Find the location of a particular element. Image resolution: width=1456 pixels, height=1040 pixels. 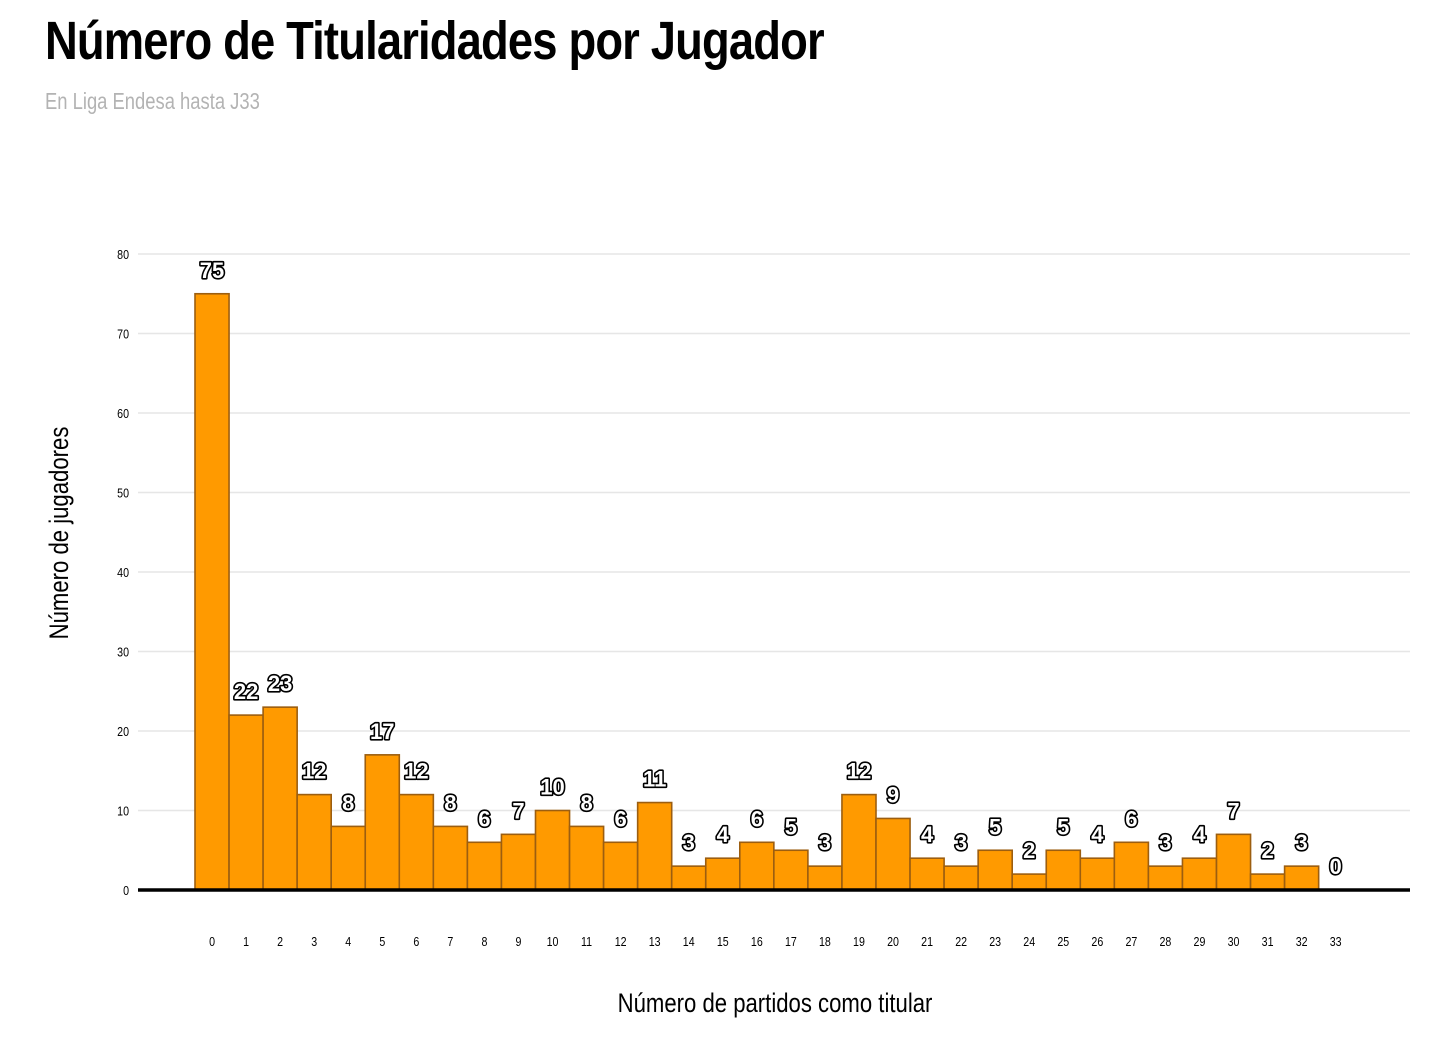

x-tick-label: 2 is located at coordinates (280, 941).